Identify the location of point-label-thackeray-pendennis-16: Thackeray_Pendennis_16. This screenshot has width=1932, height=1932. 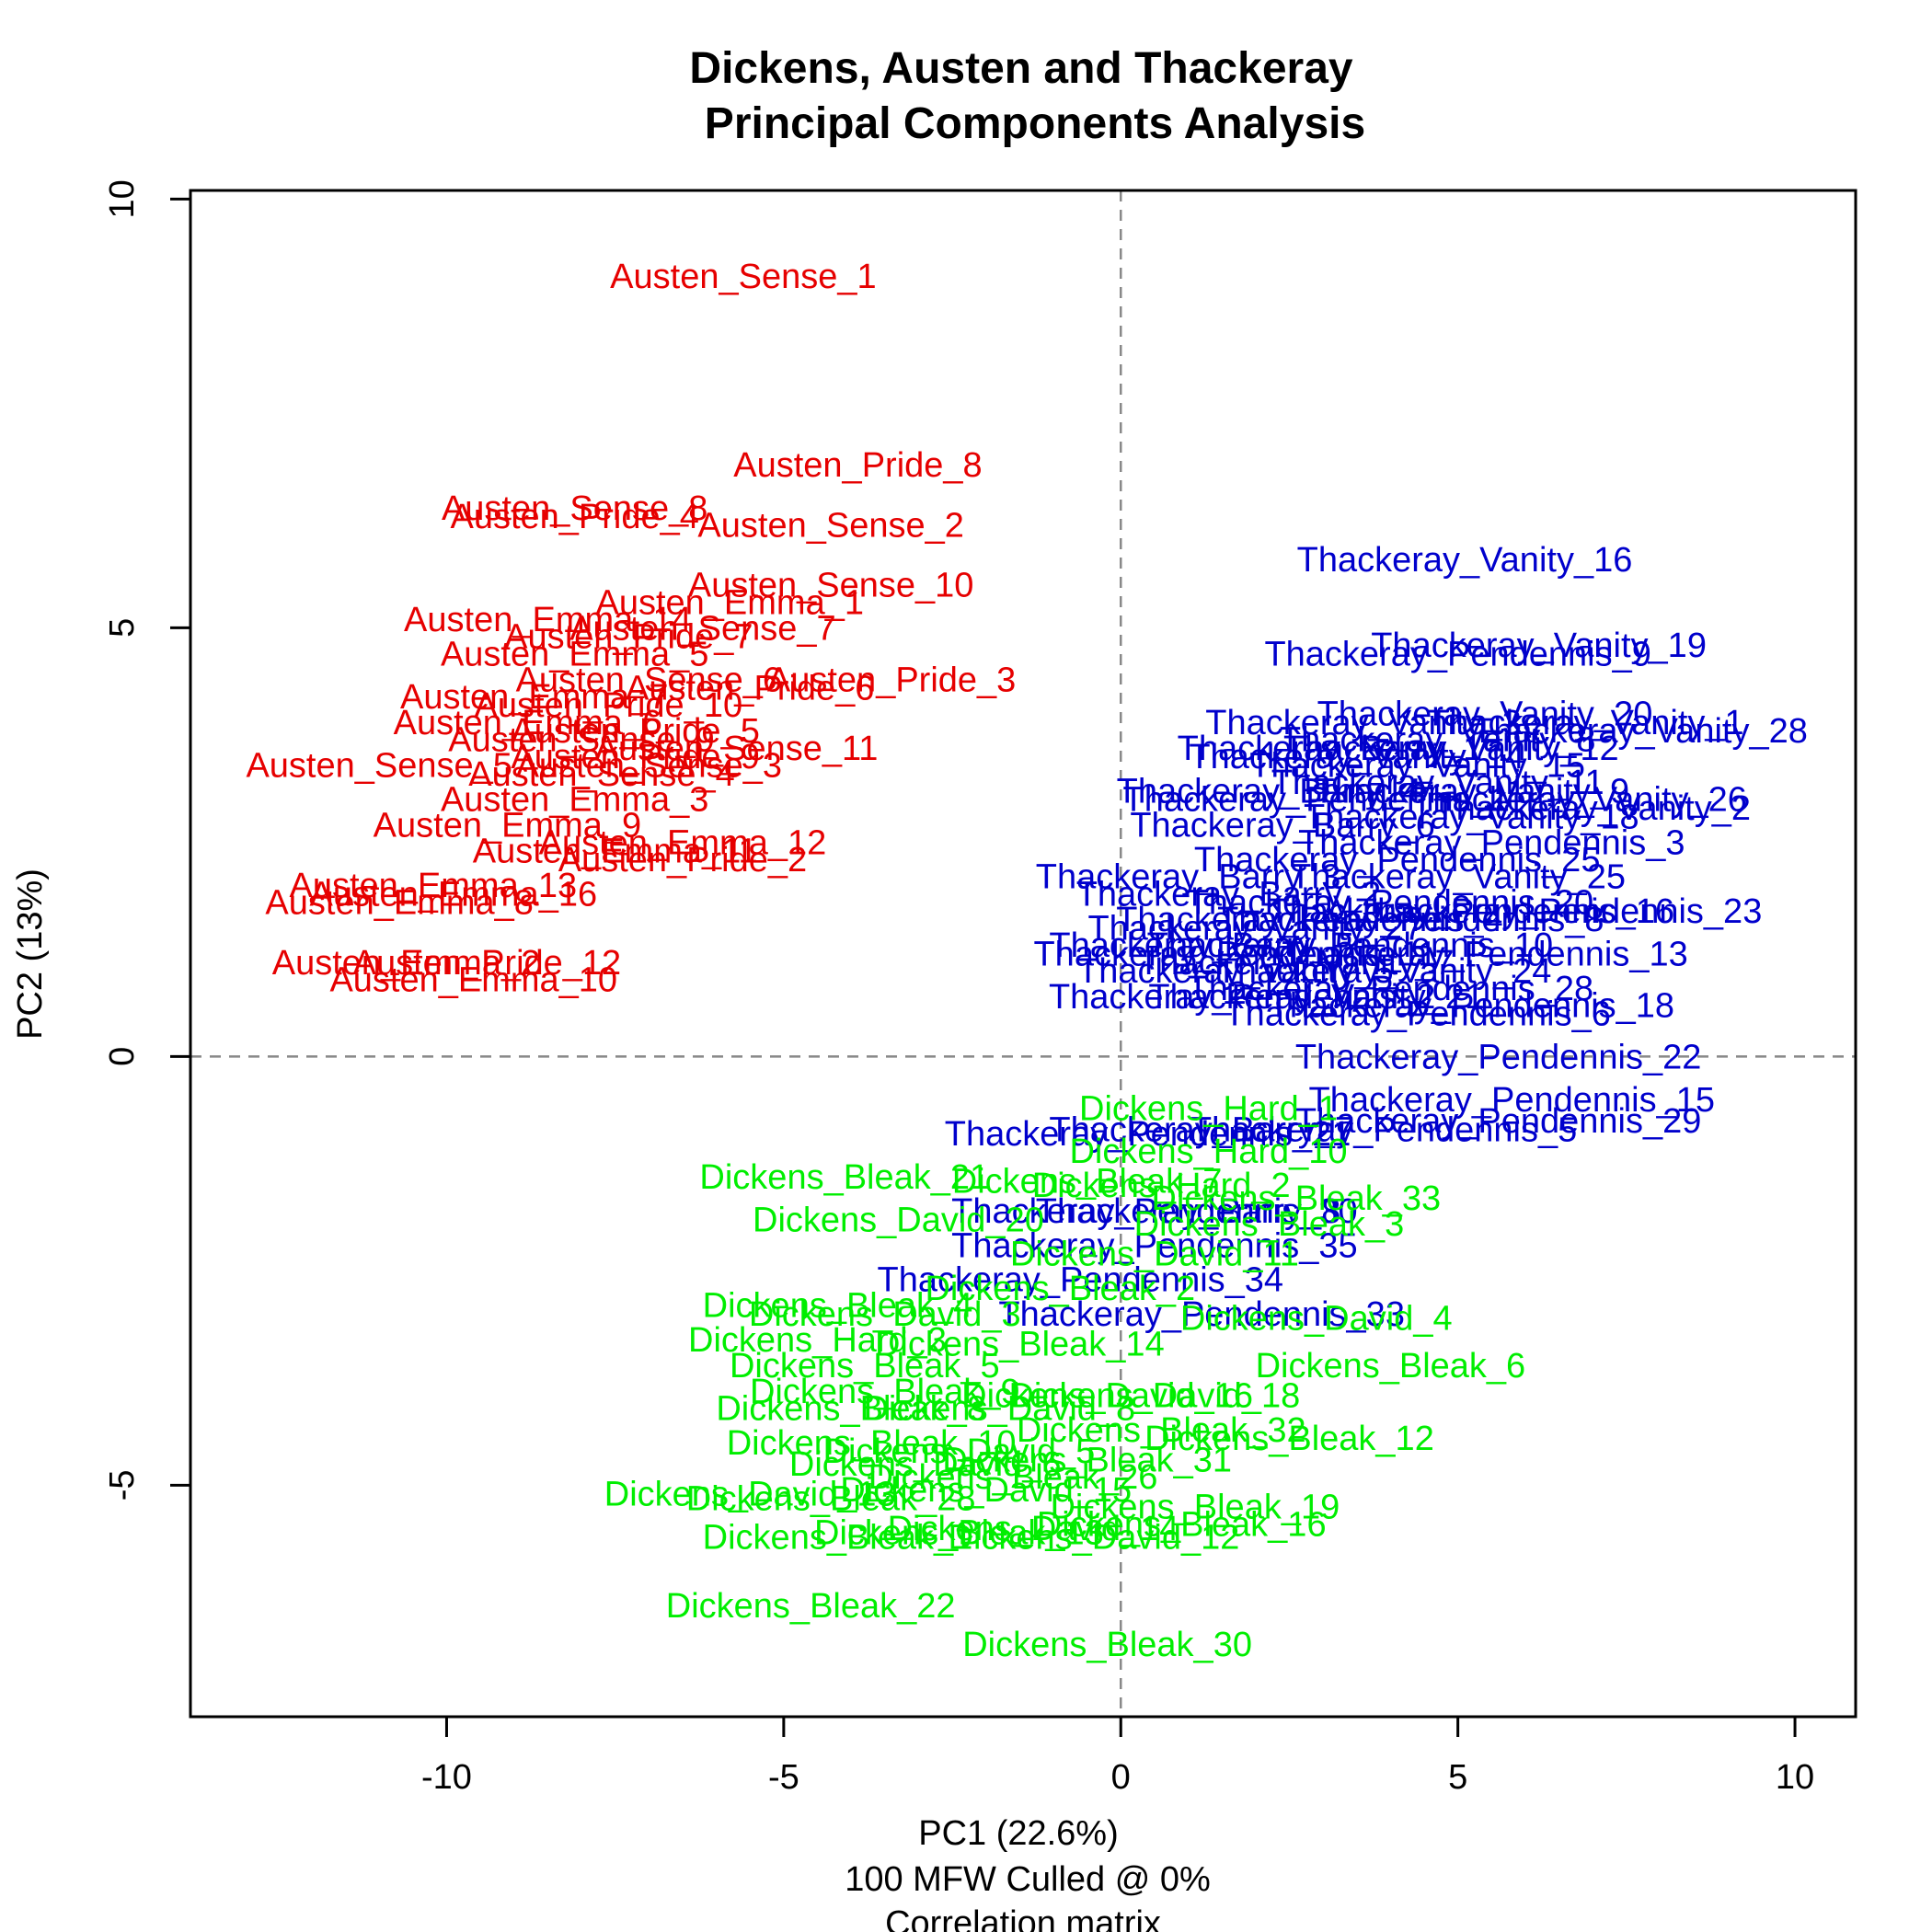
(1472, 911).